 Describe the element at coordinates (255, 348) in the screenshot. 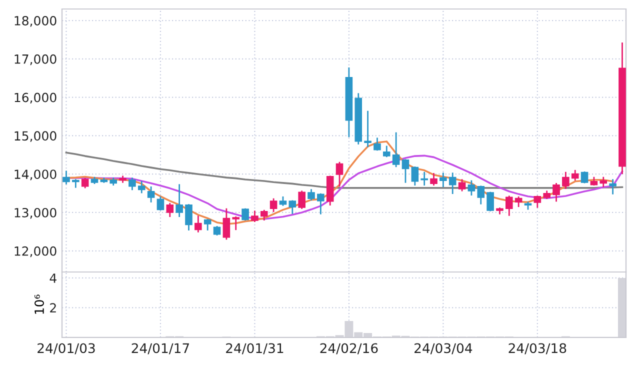

I see `x-tick-label: 24/01/31` at that location.